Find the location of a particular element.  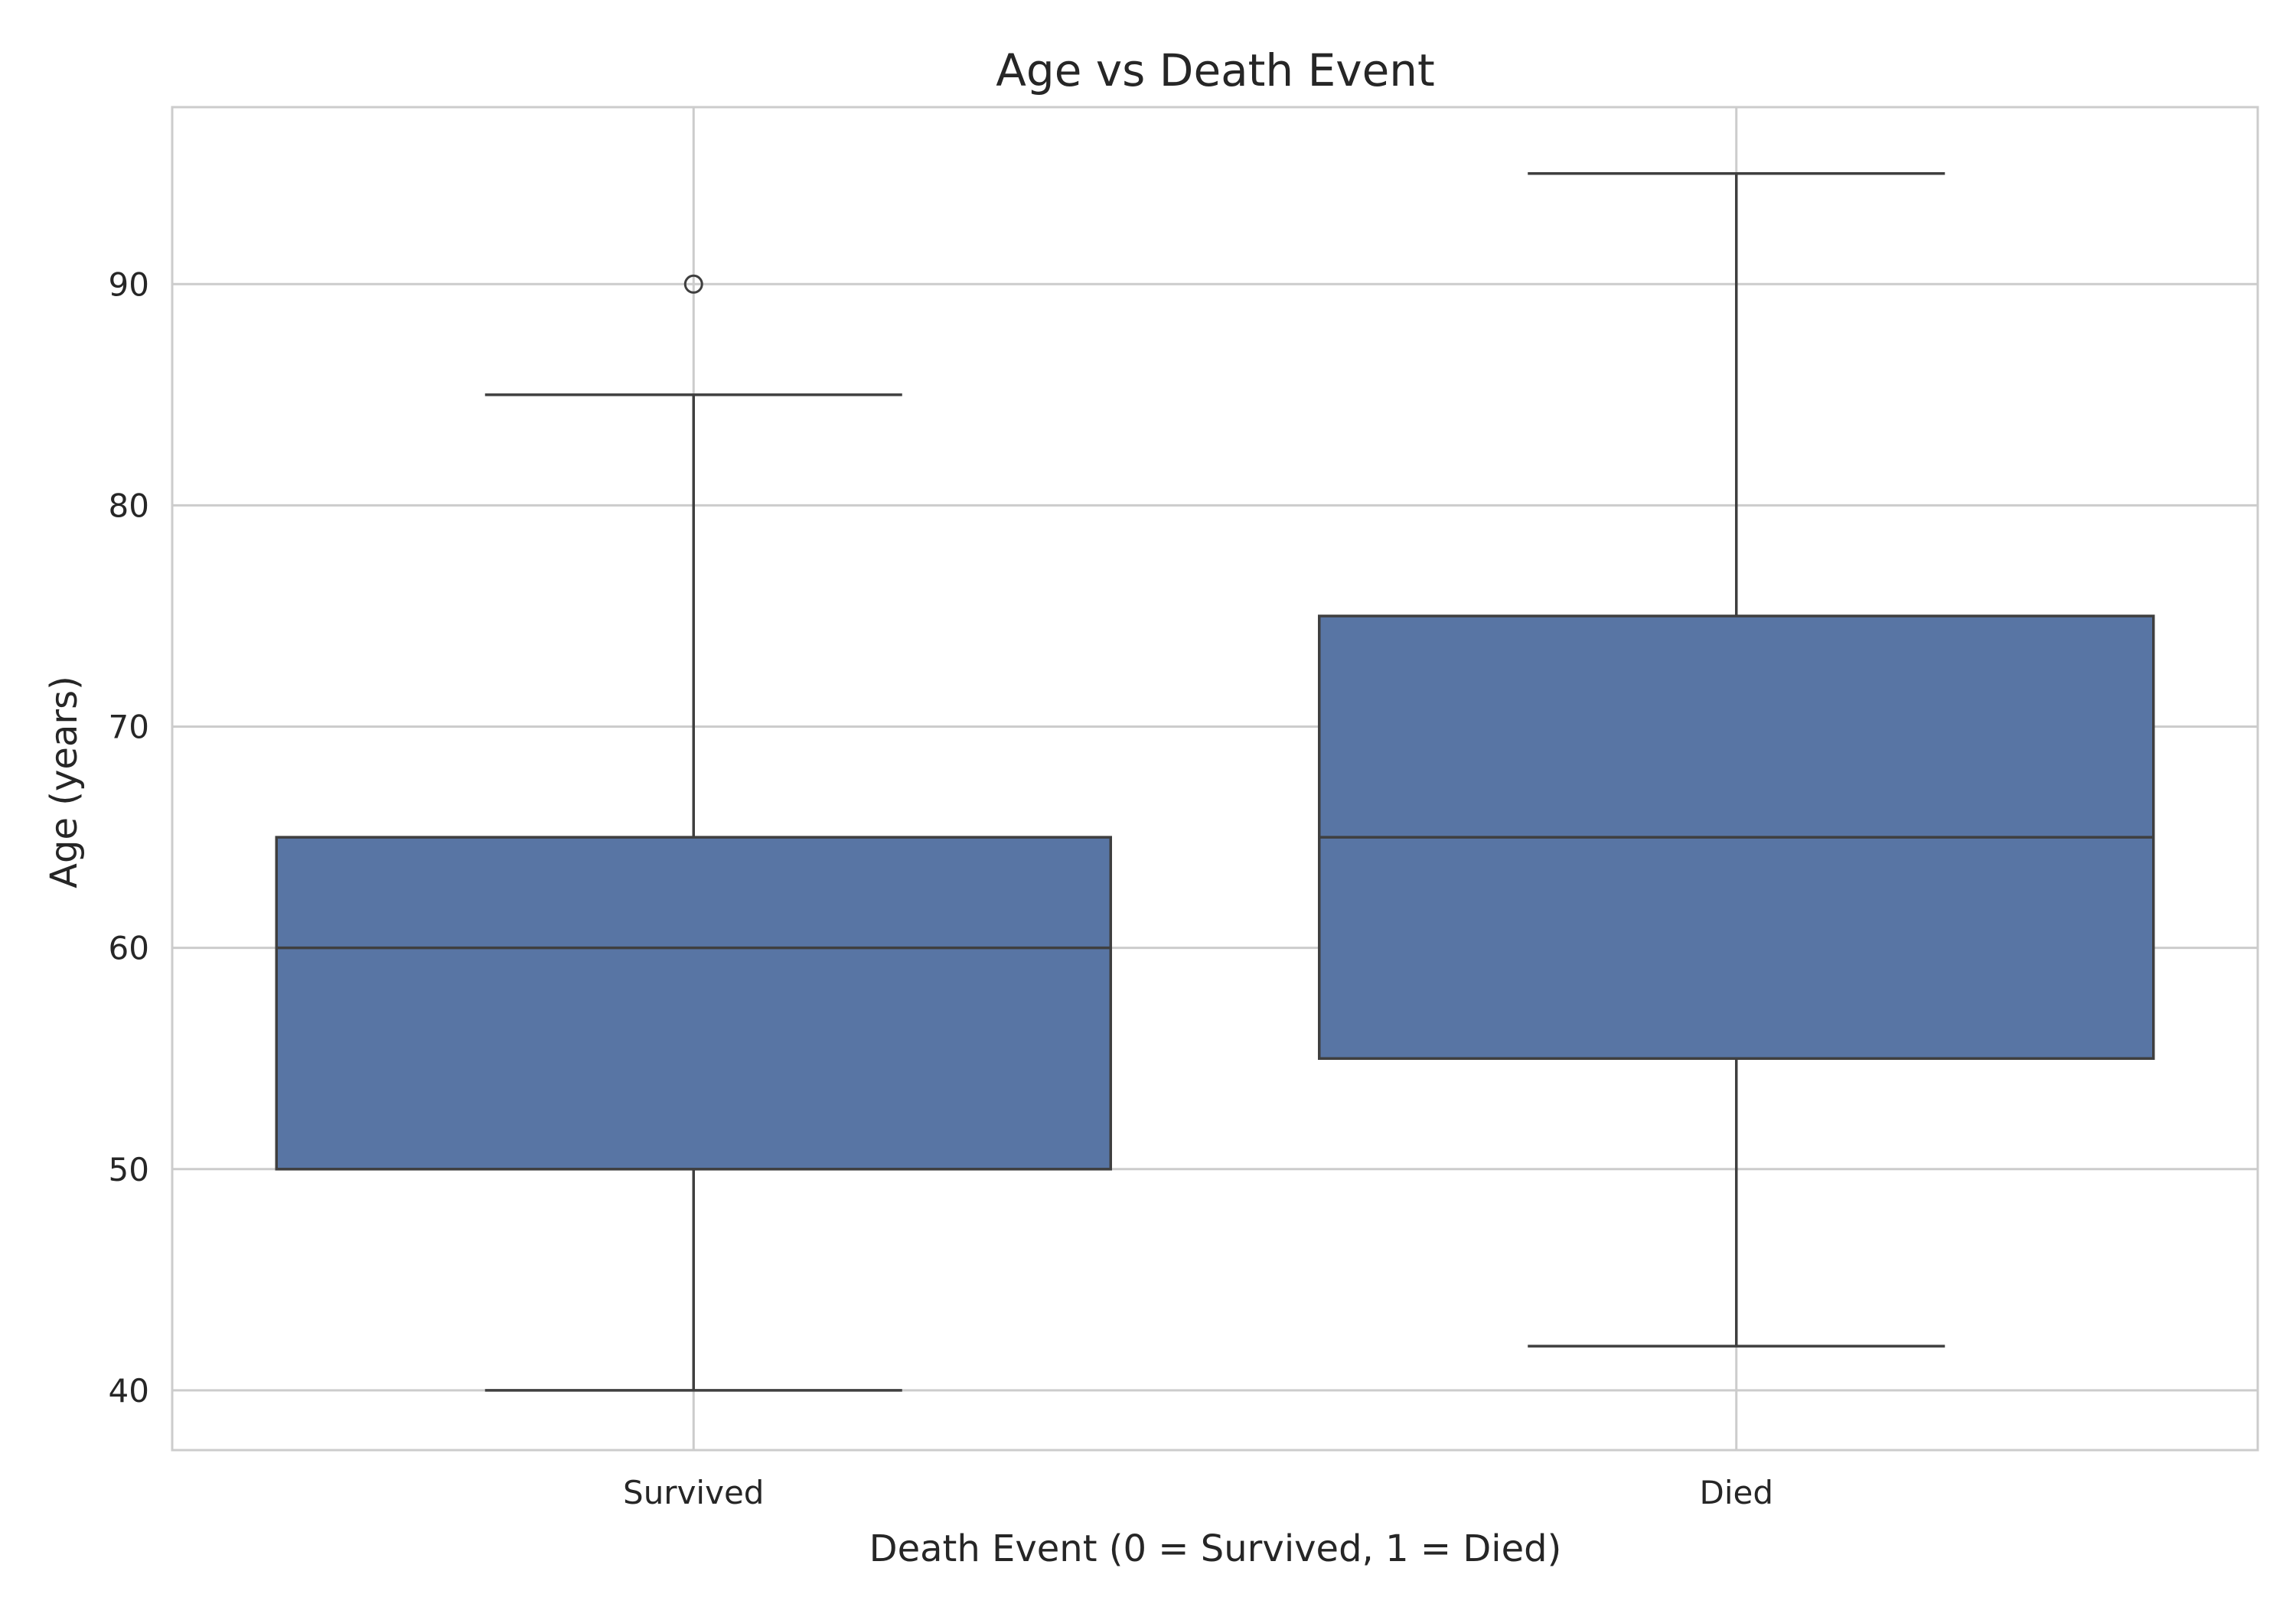

y-tick-label-90: 90 is located at coordinates (129, 284).